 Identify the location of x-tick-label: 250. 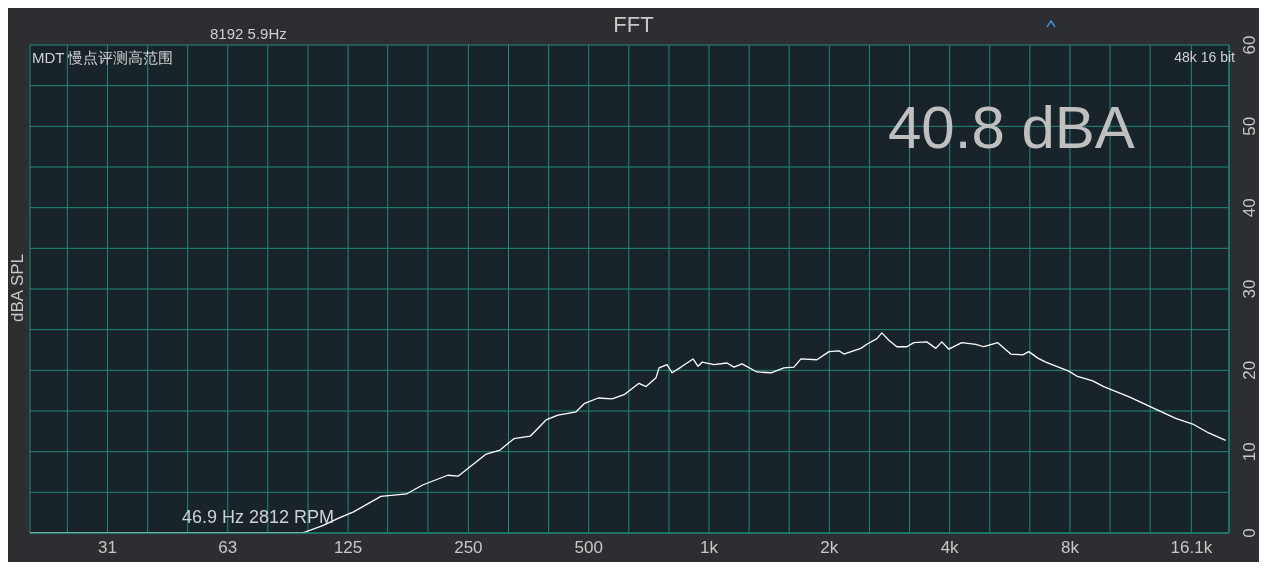
(468, 548).